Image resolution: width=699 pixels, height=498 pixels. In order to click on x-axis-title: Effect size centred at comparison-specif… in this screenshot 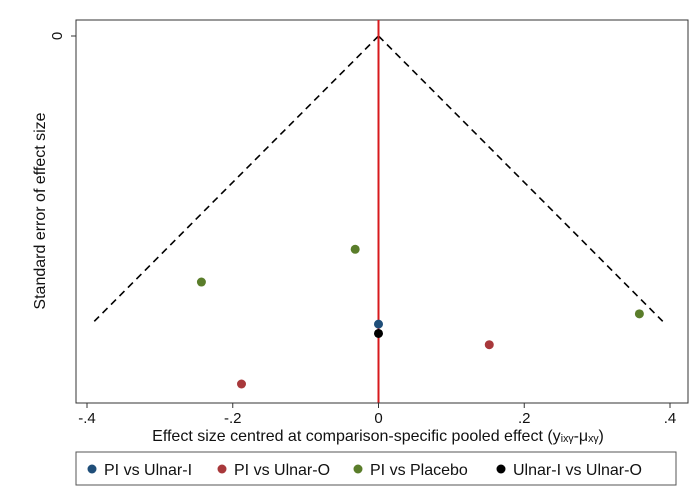, I will do `click(378, 436)`.